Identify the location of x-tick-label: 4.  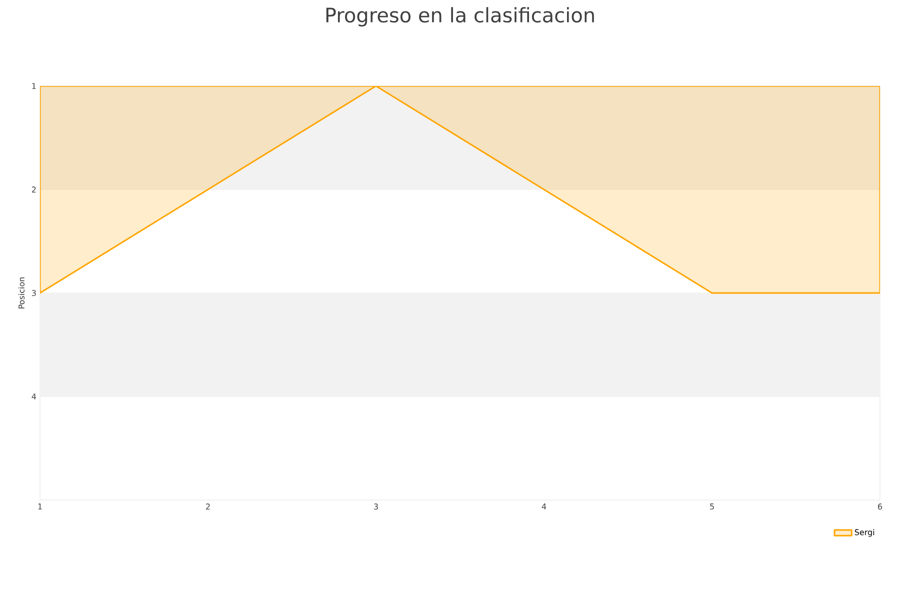
(544, 507).